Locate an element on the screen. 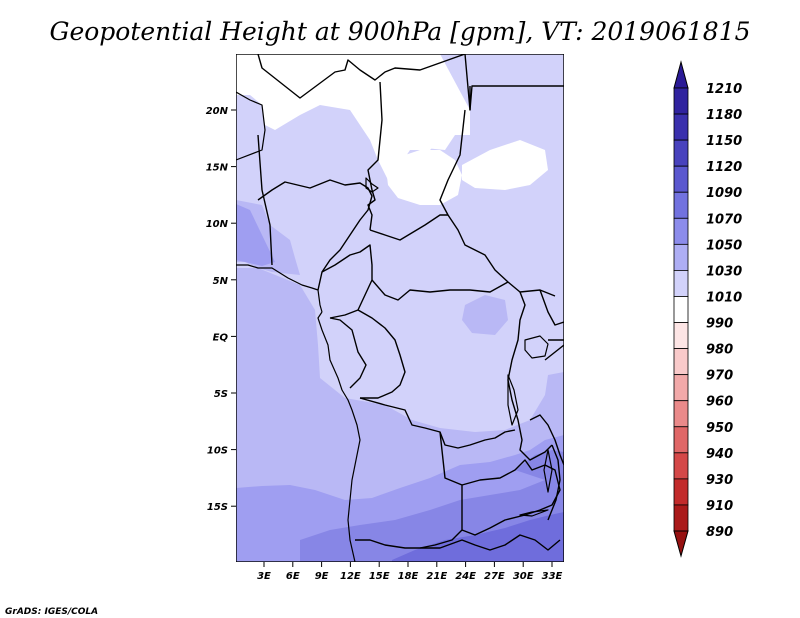  border-drc-east is located at coordinates (530, 376).